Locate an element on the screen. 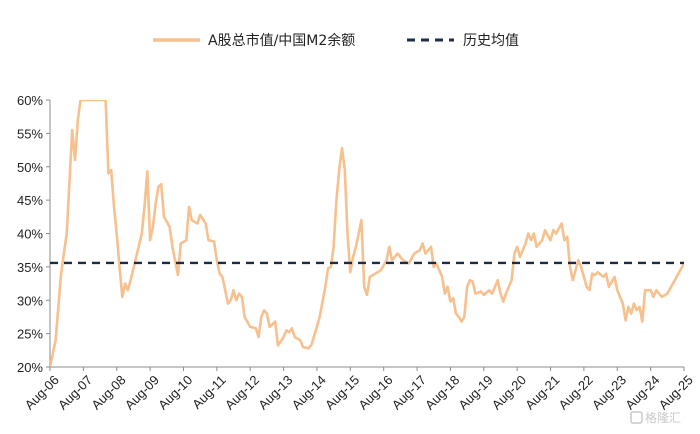 This screenshot has height=434, width=700. x-tick-label: Aug-12 is located at coordinates (242, 392).